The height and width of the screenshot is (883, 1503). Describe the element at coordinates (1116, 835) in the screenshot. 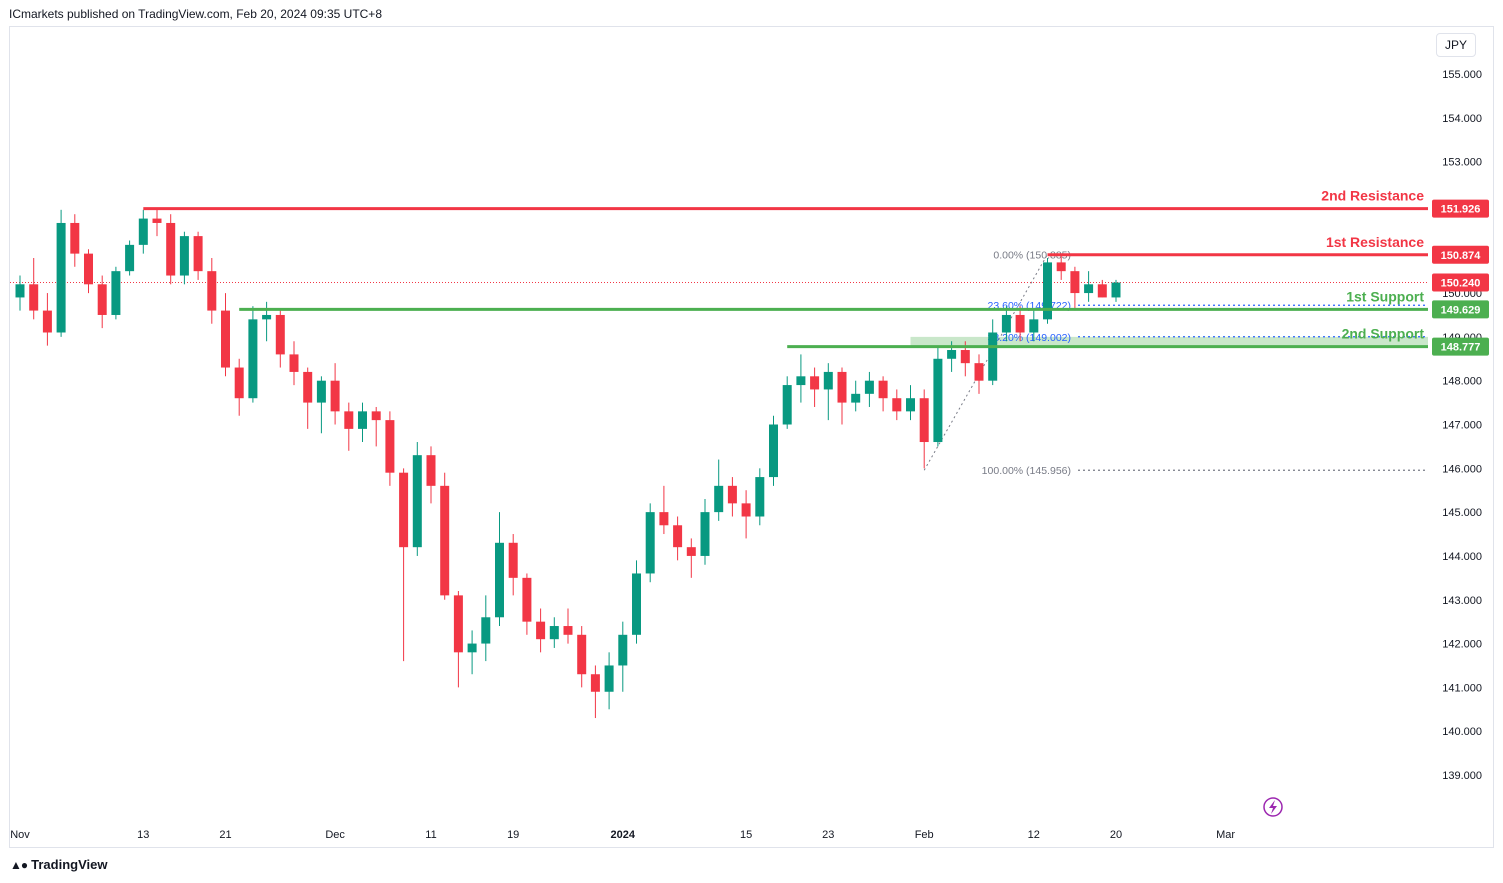

I see `x-tick-label: 20` at that location.